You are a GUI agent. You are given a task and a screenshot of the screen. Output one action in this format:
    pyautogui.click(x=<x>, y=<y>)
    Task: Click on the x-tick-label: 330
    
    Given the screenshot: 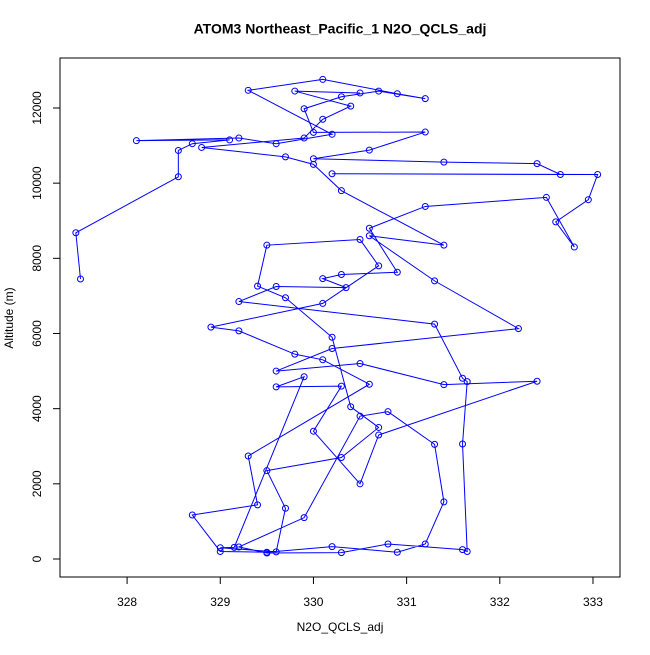 What is the action you would take?
    pyautogui.click(x=313, y=602)
    